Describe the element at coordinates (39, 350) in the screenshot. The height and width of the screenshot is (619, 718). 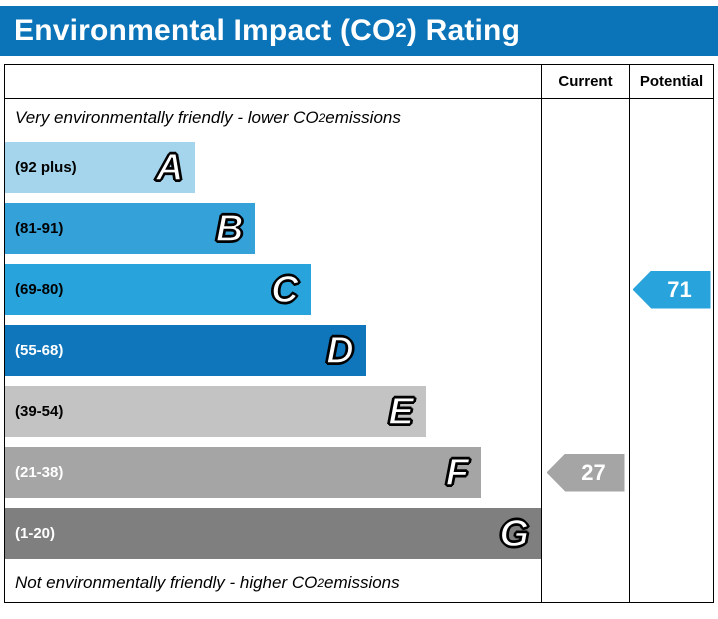
I see `band-range-label: (55-68)` at that location.